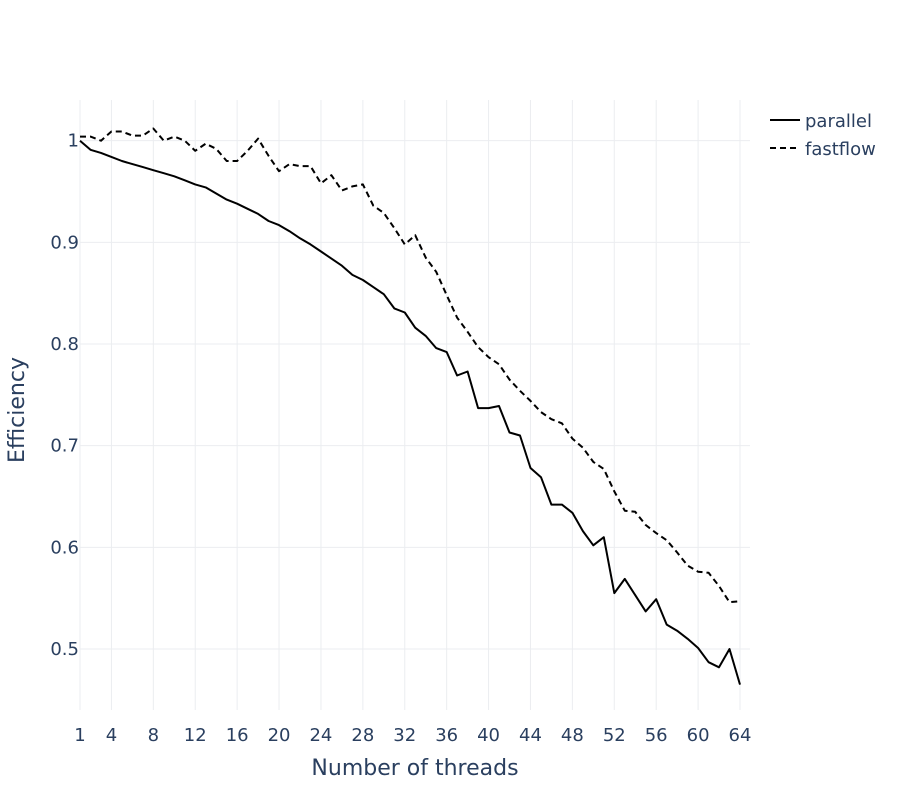 This screenshot has height=800, width=900. Describe the element at coordinates (195, 735) in the screenshot. I see `x-tick-label: 12` at that location.